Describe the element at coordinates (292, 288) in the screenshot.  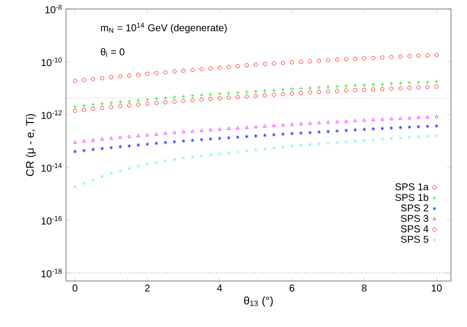
I see `x-tick-label: 6` at that location.